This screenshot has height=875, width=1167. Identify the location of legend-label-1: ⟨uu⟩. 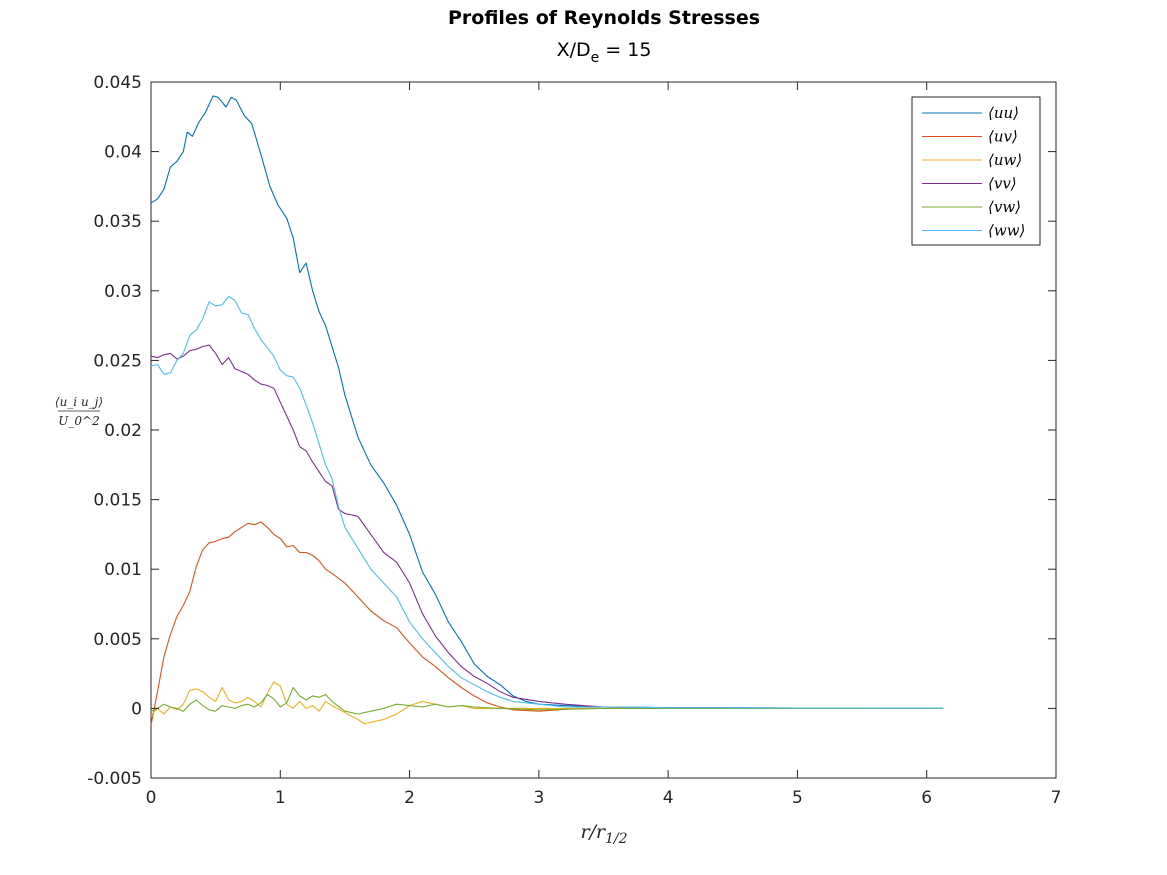
(1003, 113).